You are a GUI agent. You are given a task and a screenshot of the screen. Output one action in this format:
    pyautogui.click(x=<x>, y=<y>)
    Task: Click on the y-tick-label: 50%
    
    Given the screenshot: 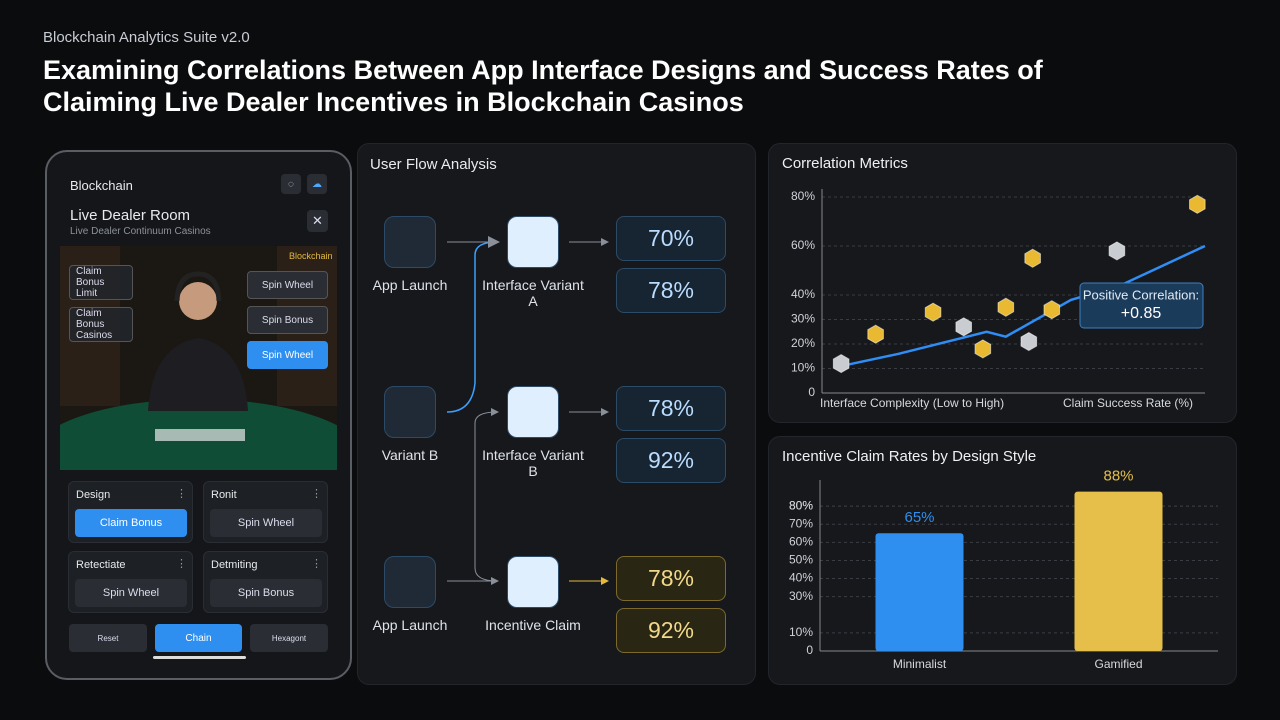 What is the action you would take?
    pyautogui.click(x=801, y=560)
    